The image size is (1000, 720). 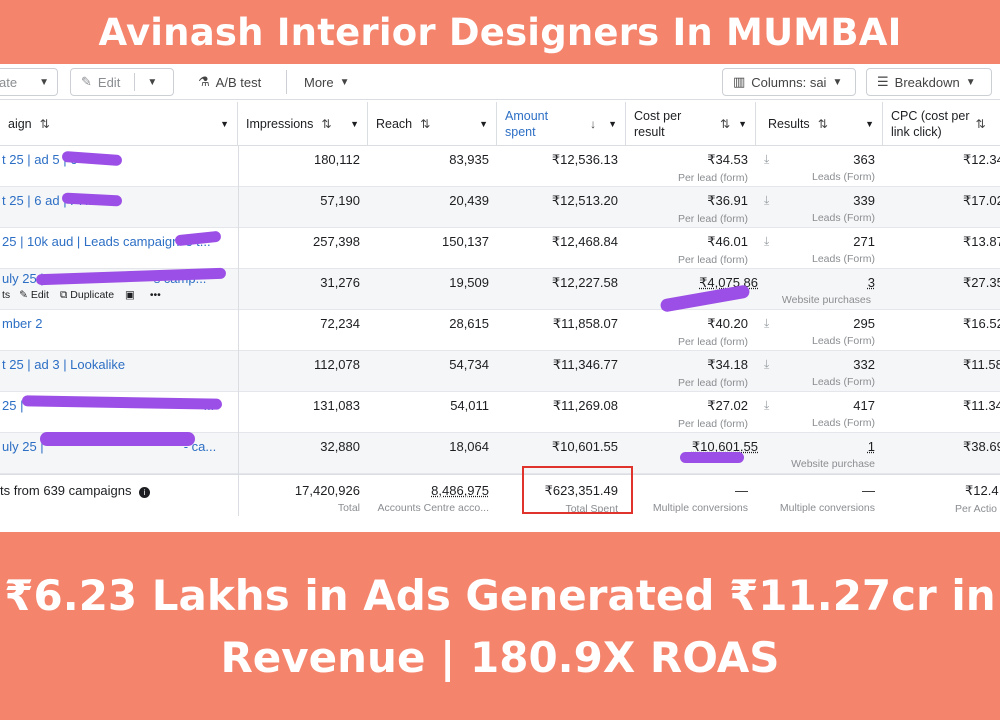 What do you see at coordinates (585, 323) in the screenshot?
I see `spent-value: ₹11,858.07` at bounding box center [585, 323].